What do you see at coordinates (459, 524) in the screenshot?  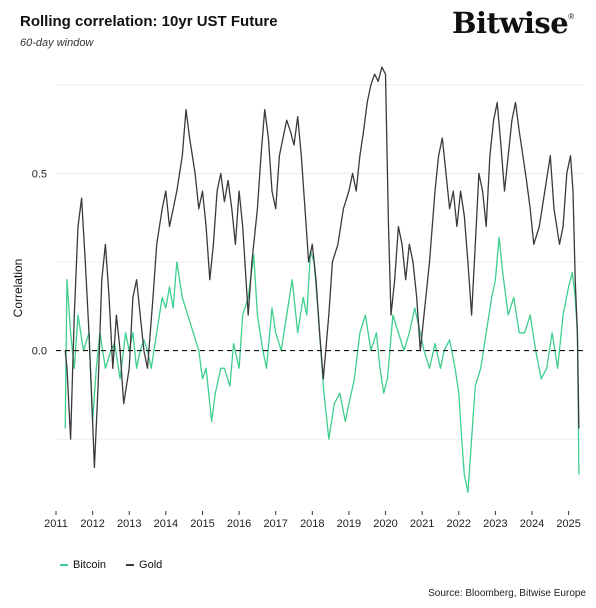 I see `x-tick-label: 2022` at bounding box center [459, 524].